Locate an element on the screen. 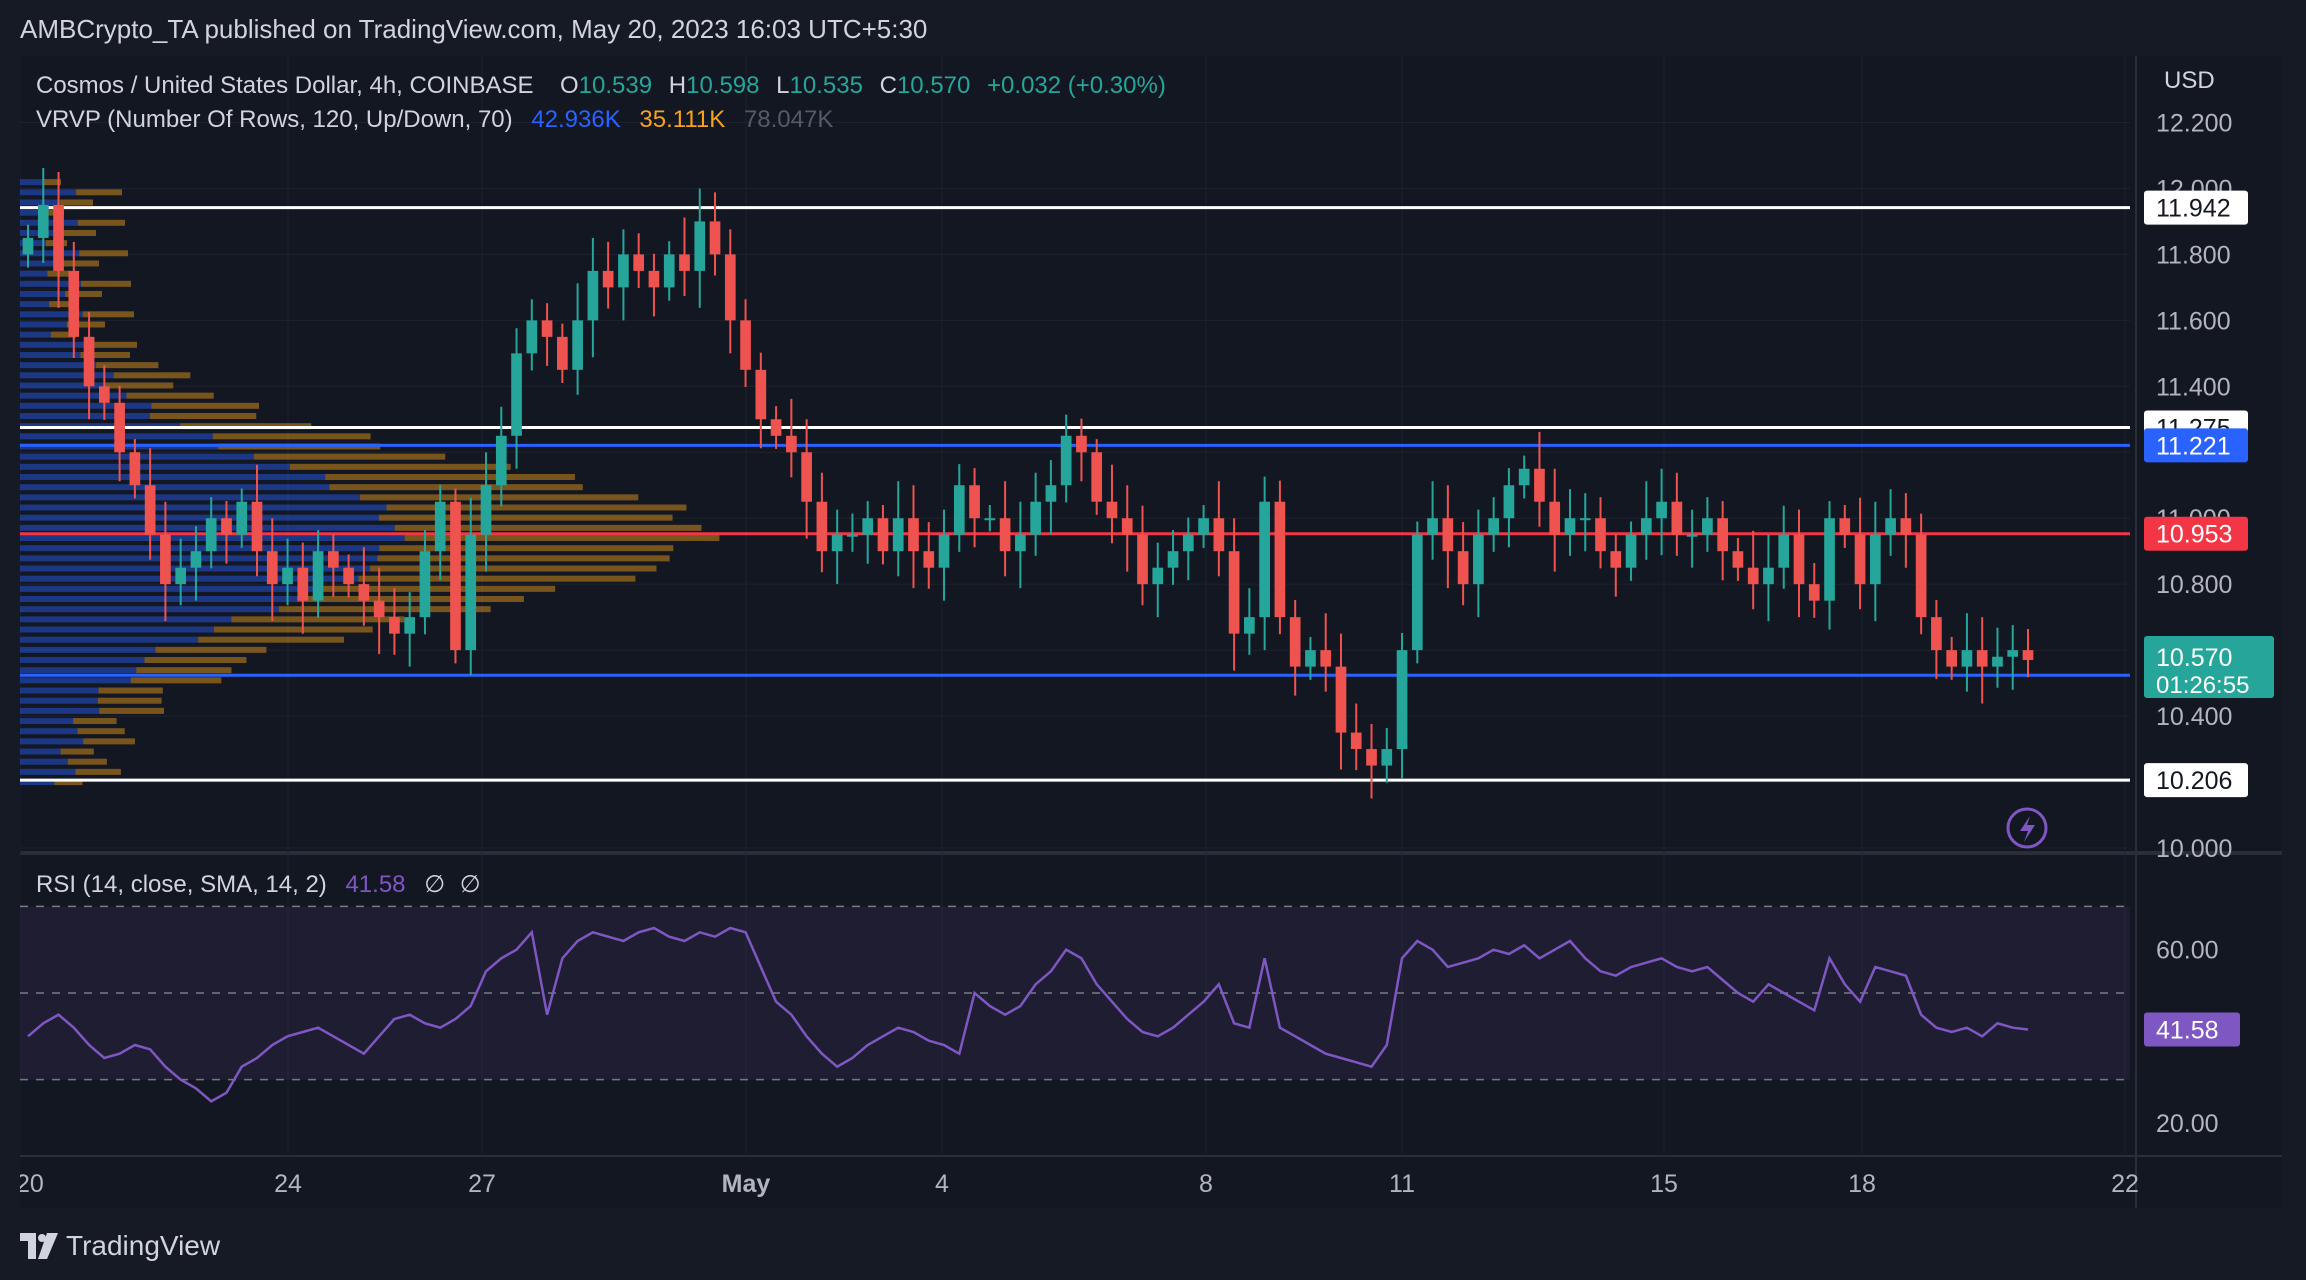  footer: TradingView is located at coordinates (1153, 1245).